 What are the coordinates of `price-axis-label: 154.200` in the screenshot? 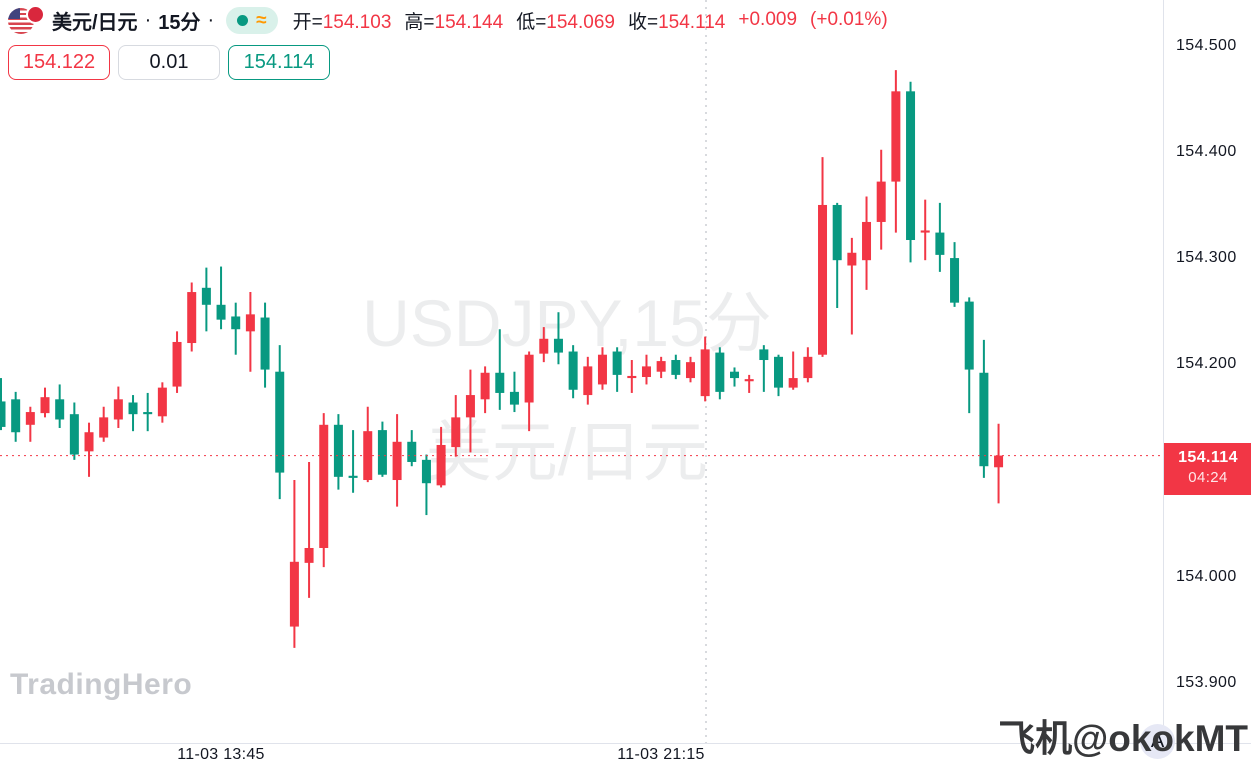 It's located at (1206, 364).